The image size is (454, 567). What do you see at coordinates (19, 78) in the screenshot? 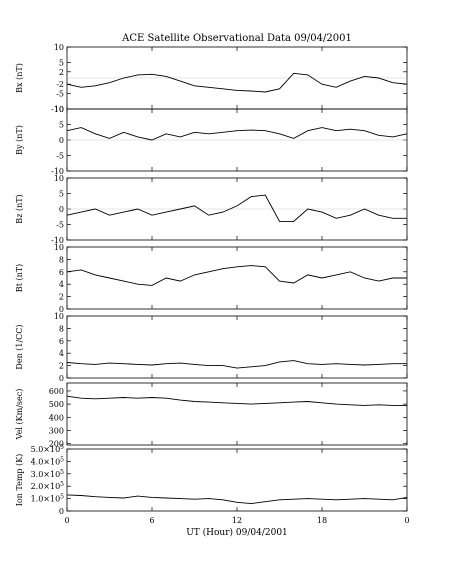
I see `y-axis-label: Bx (nT)` at bounding box center [19, 78].